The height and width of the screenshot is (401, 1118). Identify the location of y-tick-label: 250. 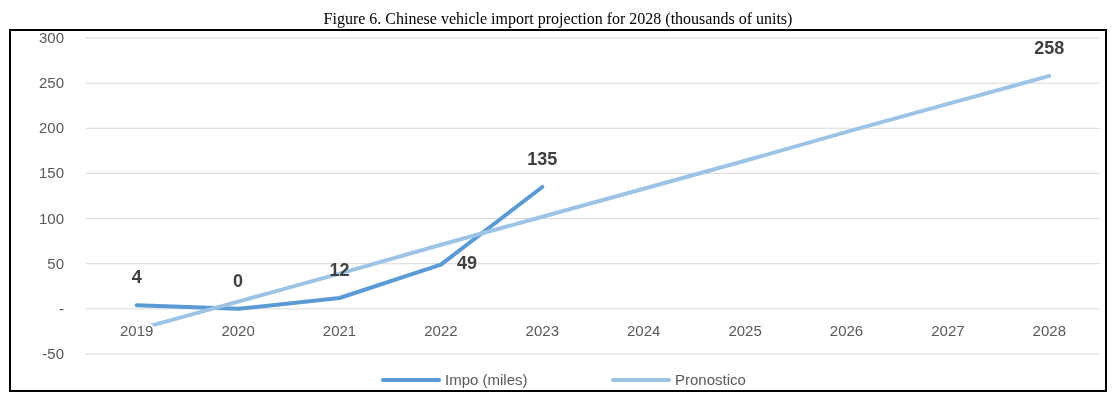
(51, 83).